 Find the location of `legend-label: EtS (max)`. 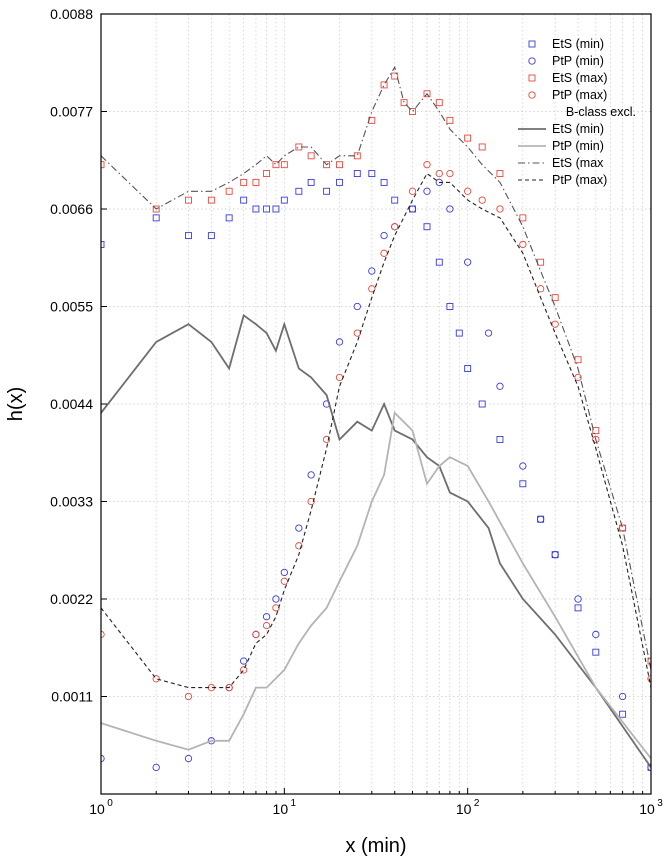

legend-label: EtS (max) is located at coordinates (580, 78).